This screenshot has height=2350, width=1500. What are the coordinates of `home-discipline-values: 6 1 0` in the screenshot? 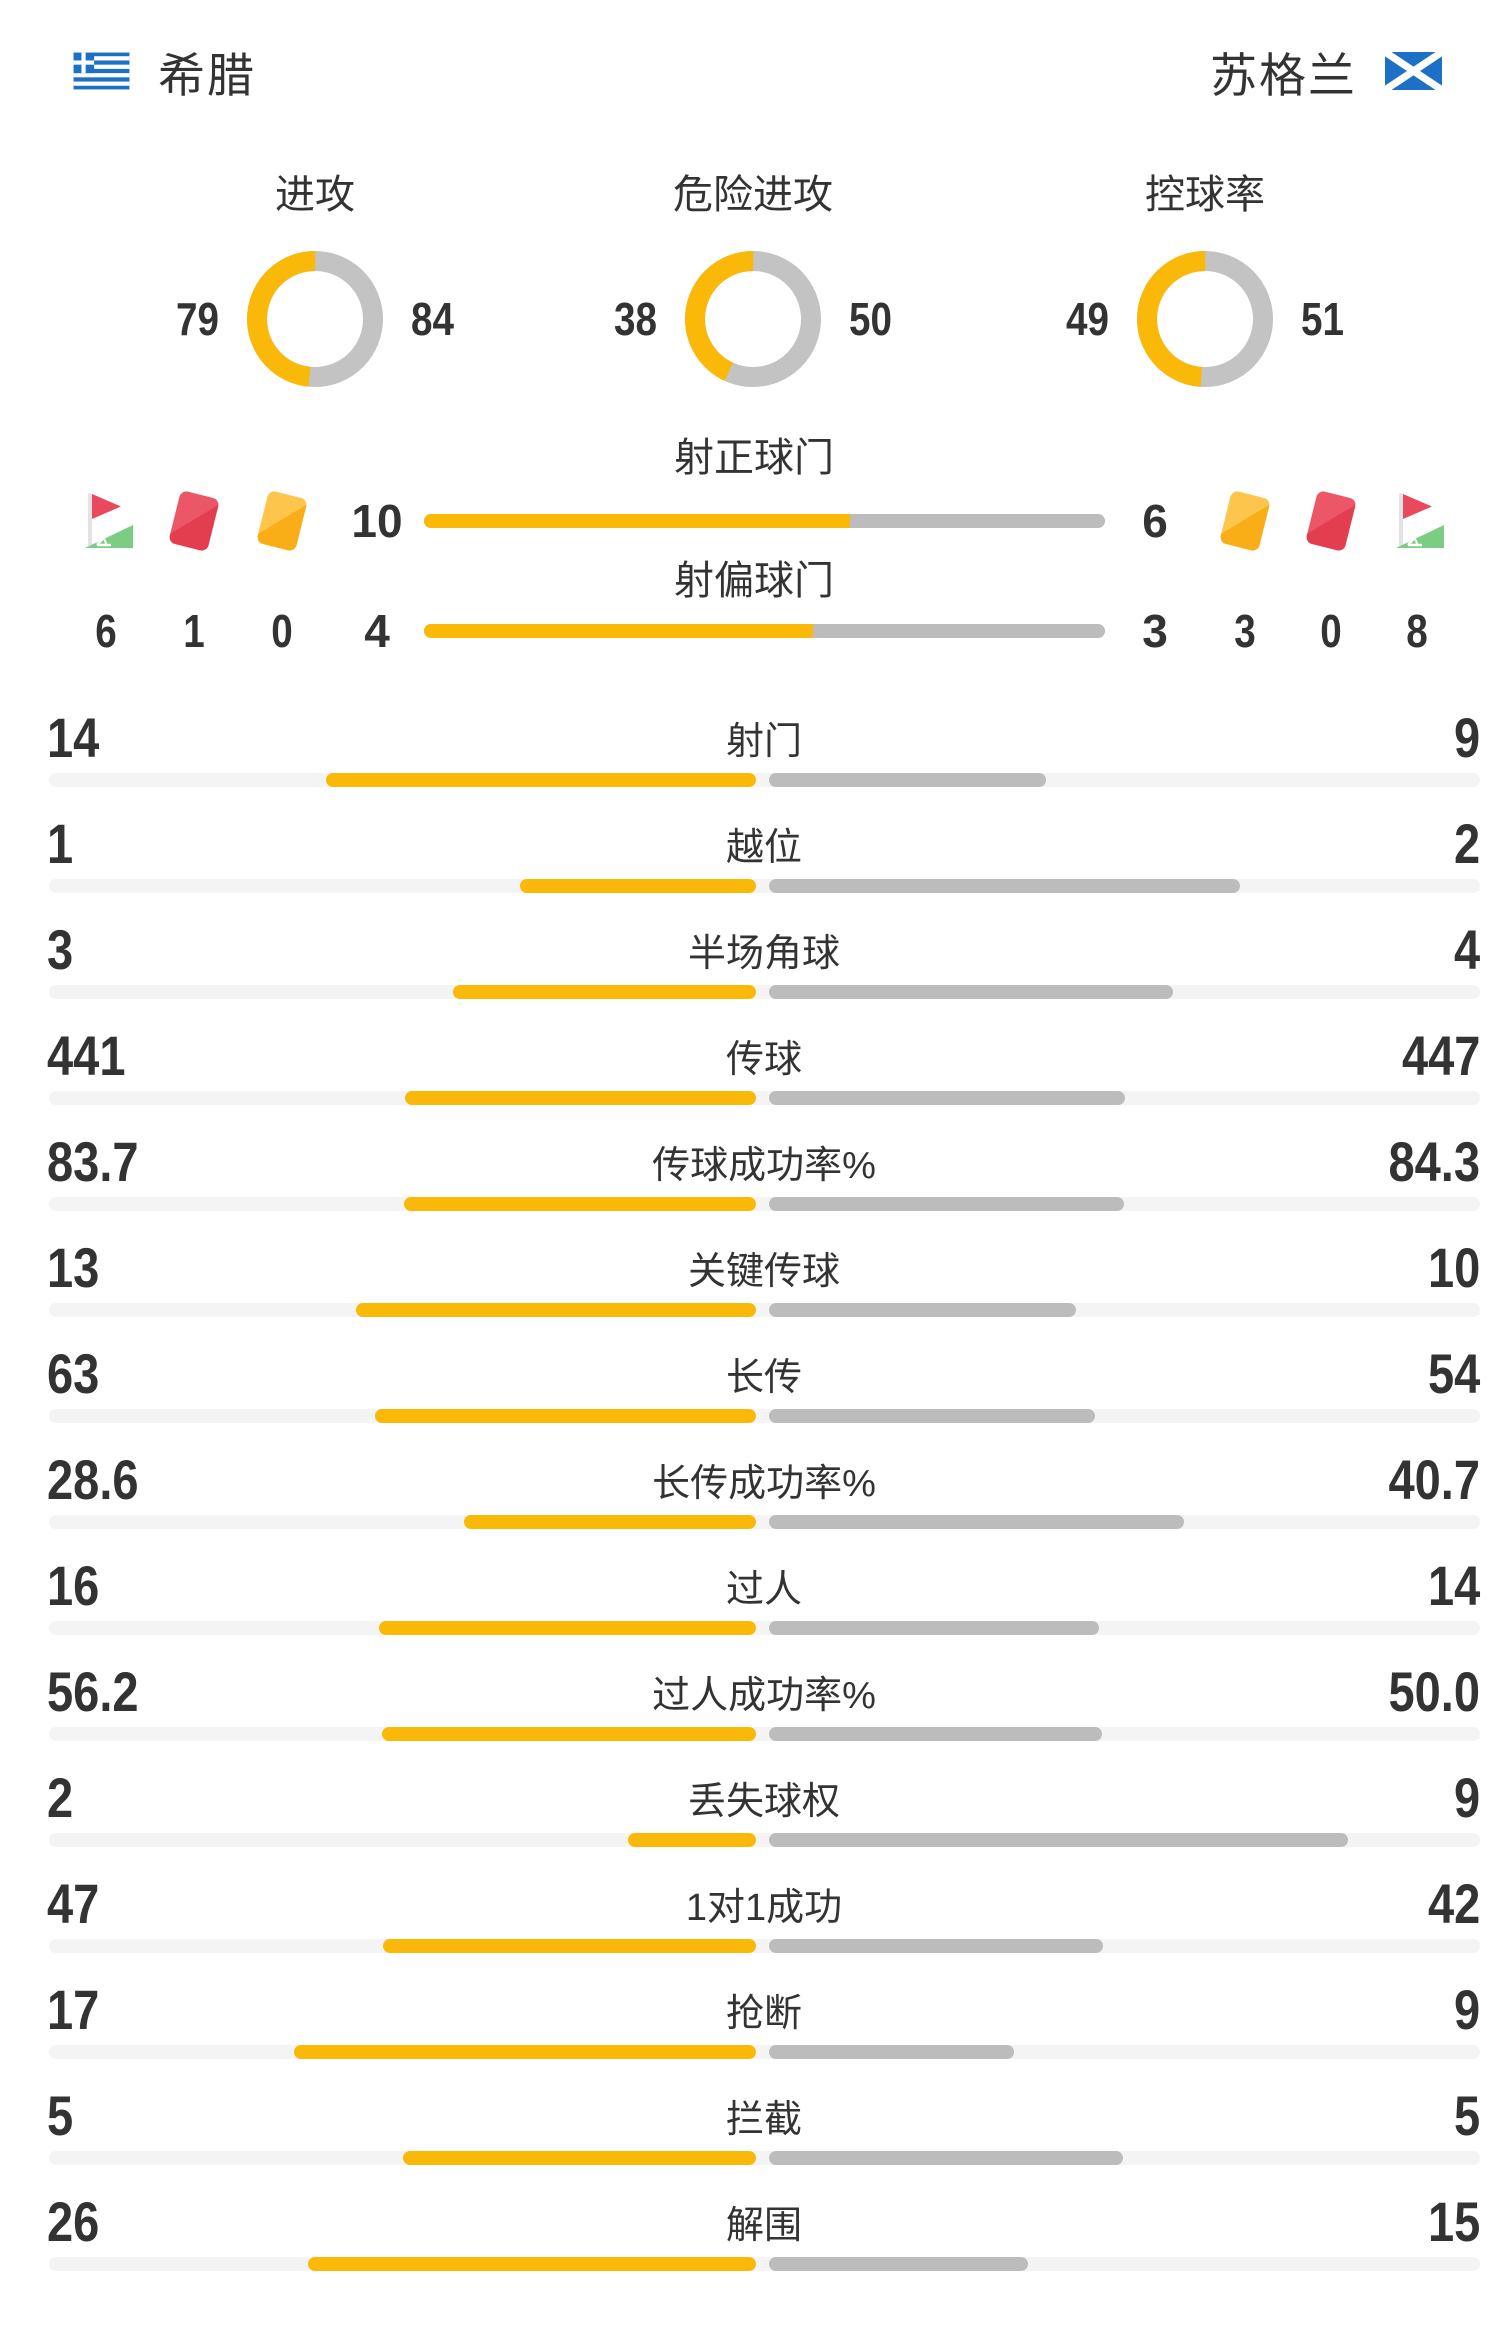 It's located at (194, 631).